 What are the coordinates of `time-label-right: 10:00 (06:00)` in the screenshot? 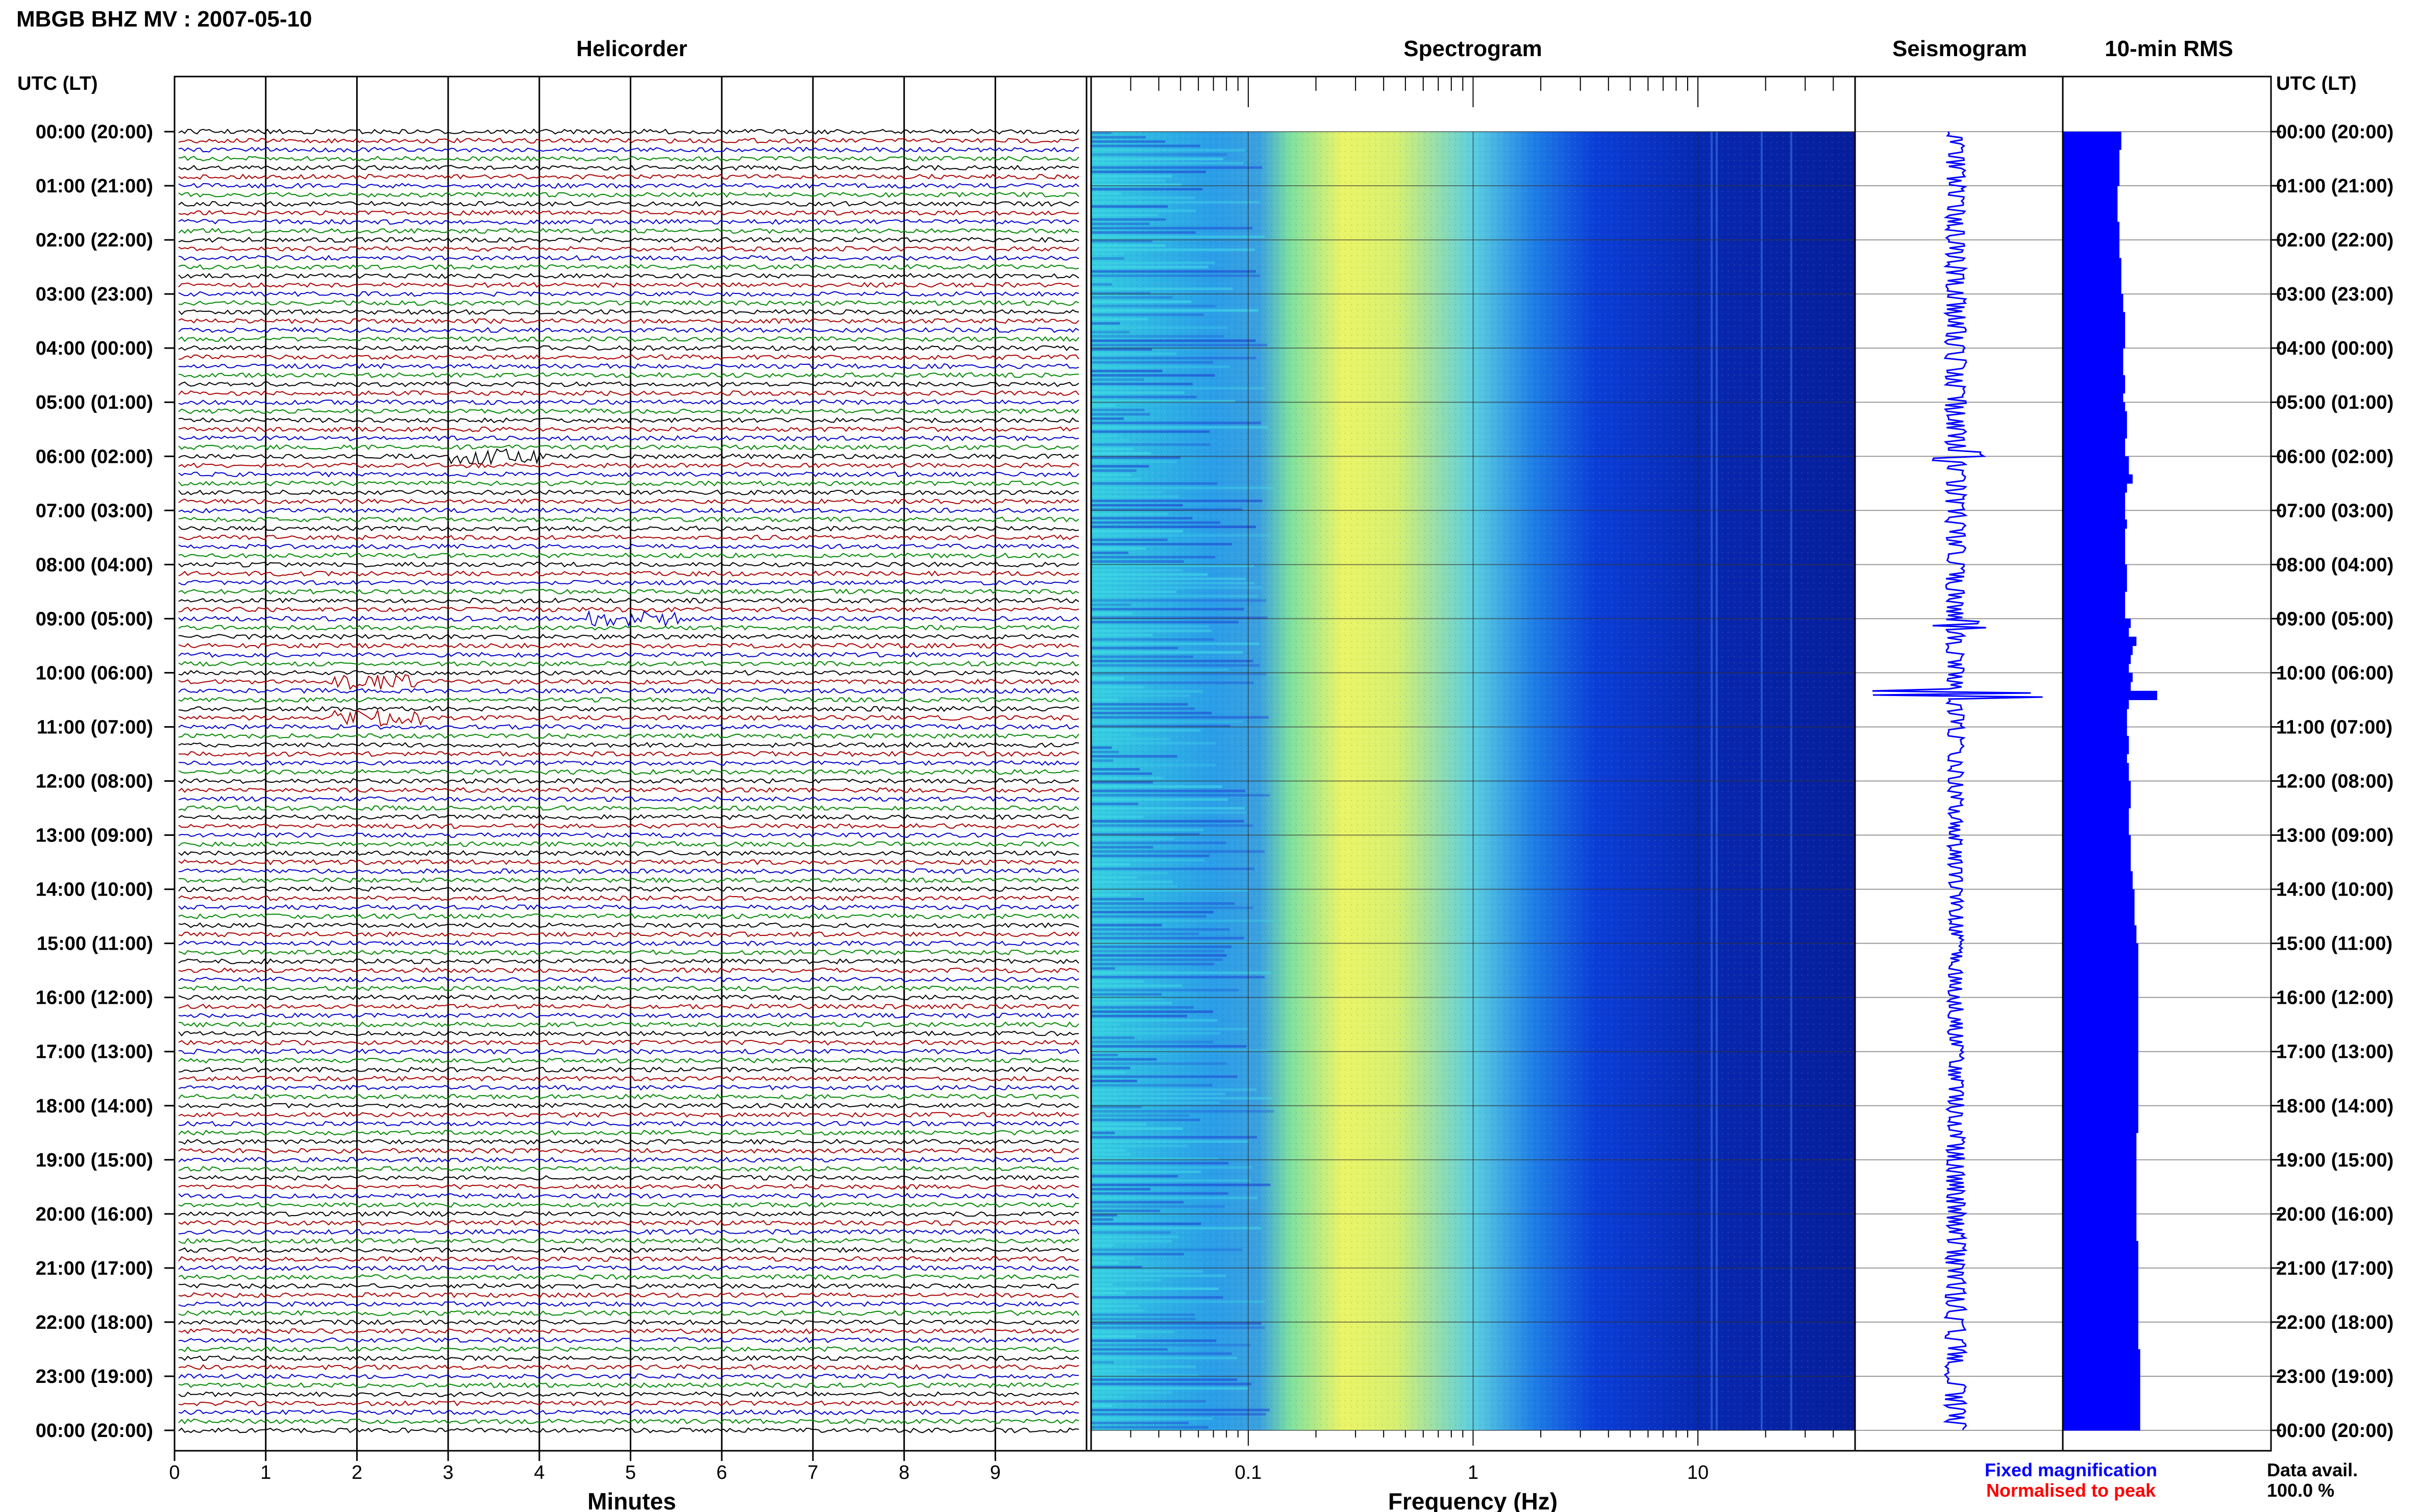 It's located at (2334, 673).